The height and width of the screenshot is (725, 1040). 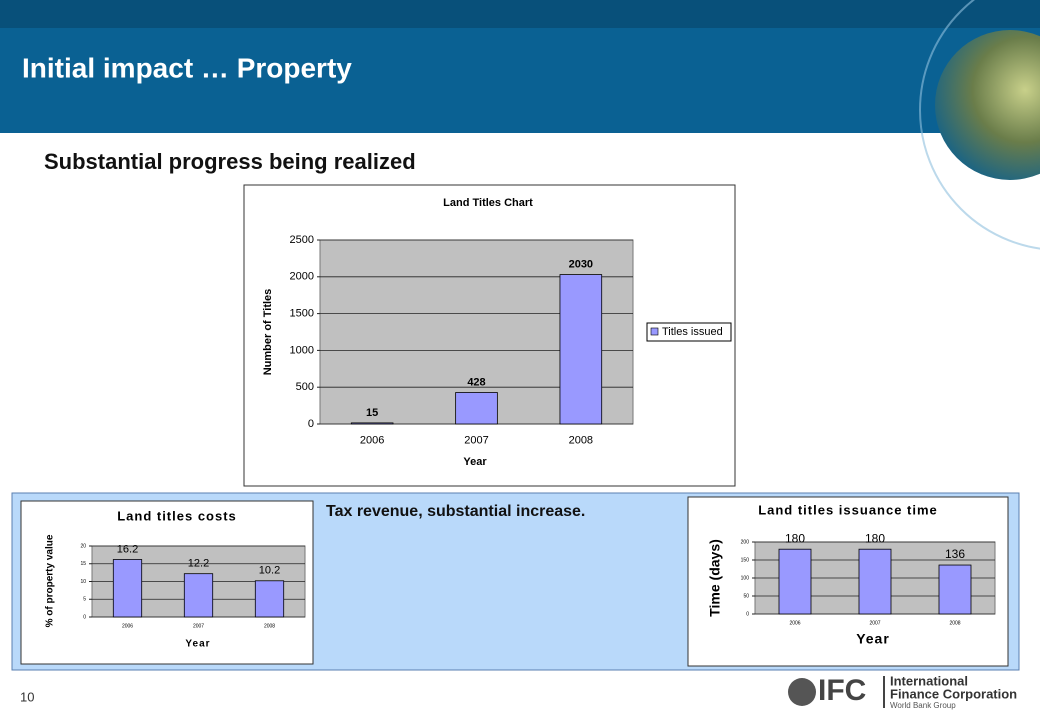 I want to click on header-stripe, so click(x=520, y=14).